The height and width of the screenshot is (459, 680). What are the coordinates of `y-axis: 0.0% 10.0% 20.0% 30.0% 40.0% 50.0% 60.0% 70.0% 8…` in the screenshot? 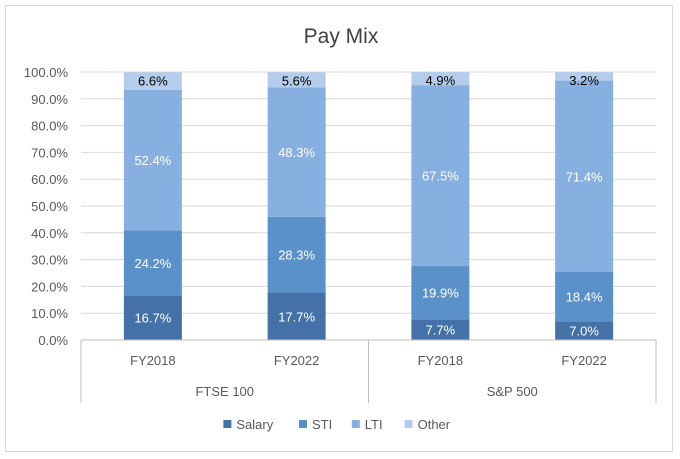 It's located at (46, 206).